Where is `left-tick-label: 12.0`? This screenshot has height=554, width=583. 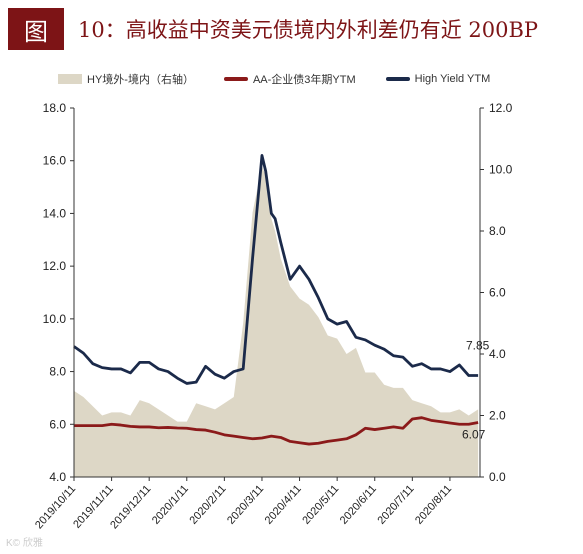
left-tick-label: 12.0 is located at coordinates (55, 266).